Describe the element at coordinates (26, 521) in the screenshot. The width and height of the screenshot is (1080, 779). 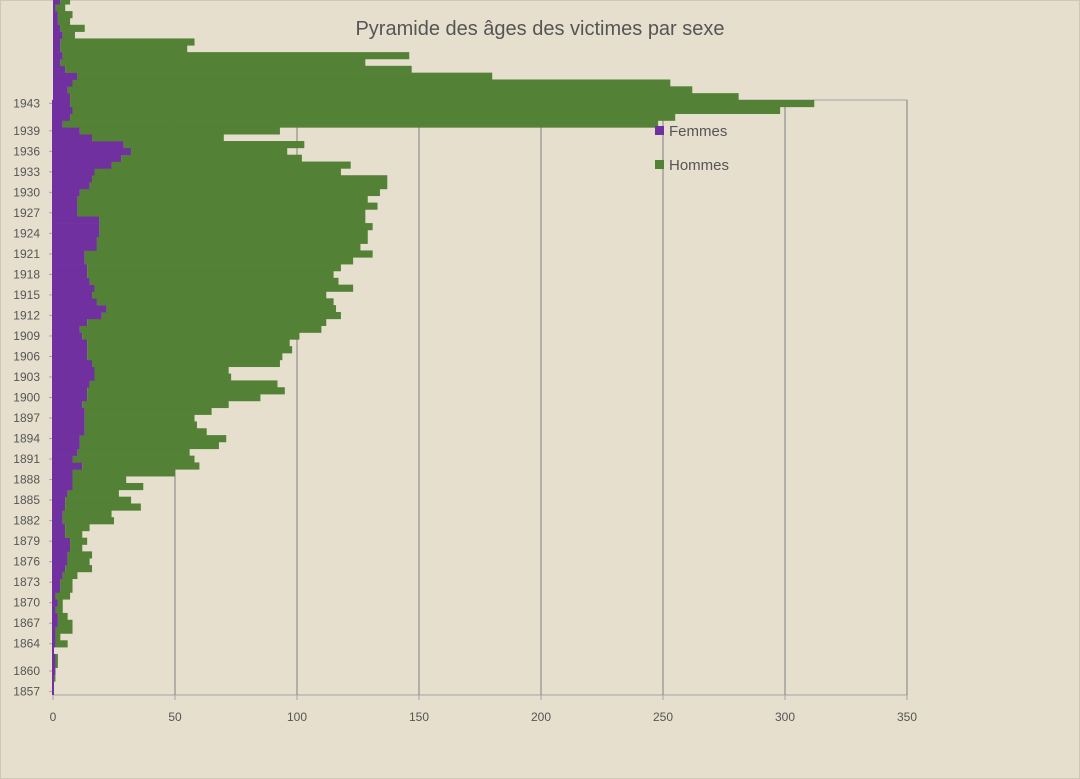
I see `y-tick-label: 1882` at that location.